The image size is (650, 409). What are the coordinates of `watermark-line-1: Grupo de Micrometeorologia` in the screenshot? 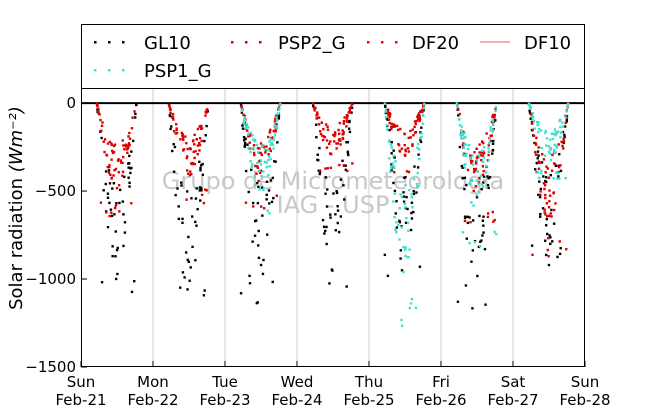 It's located at (333, 181).